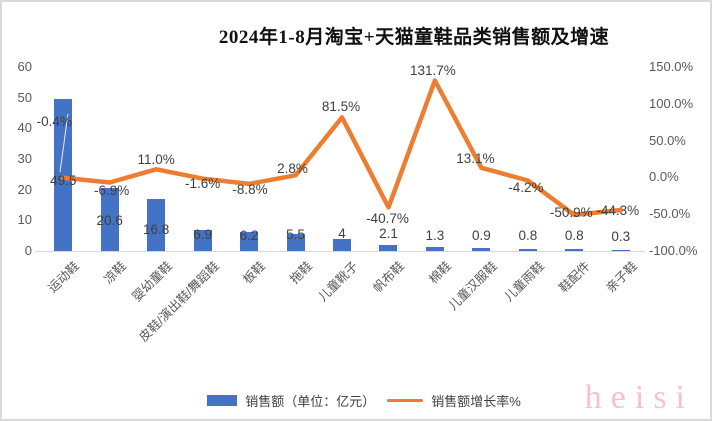 This screenshot has height=421, width=712. What do you see at coordinates (24, 97) in the screenshot?
I see `y-axis-left-tick: 50` at bounding box center [24, 97].